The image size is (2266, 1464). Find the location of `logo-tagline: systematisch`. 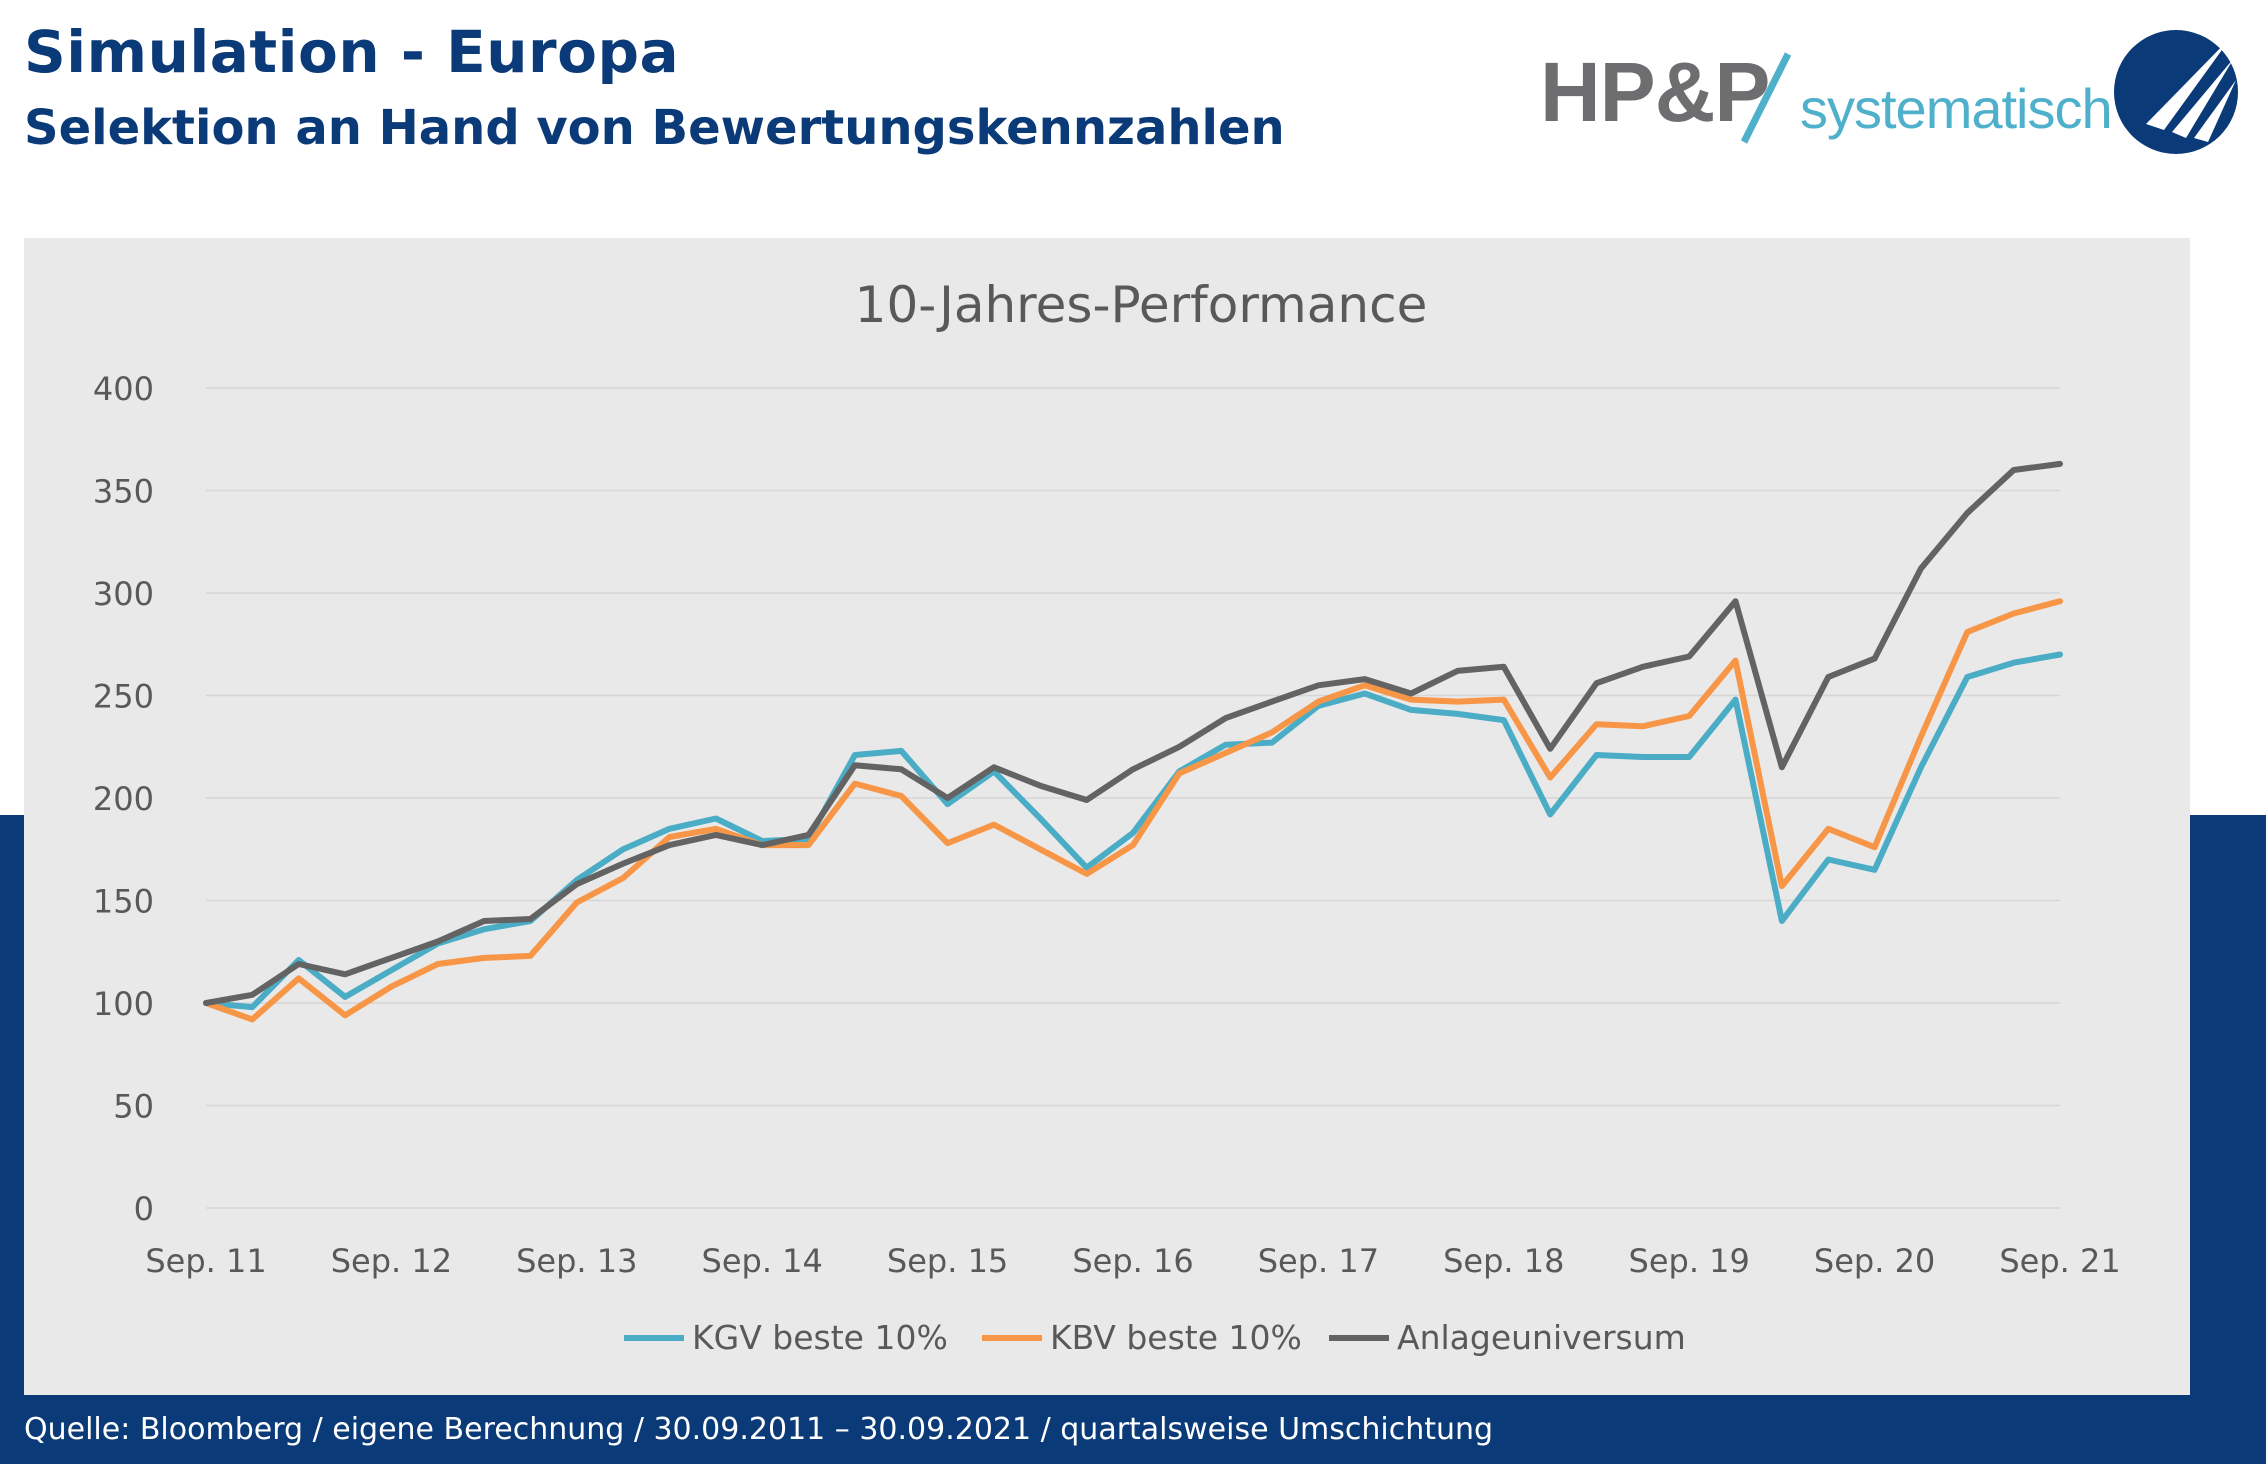

logo-tagline: systematisch is located at coordinates (1956, 108).